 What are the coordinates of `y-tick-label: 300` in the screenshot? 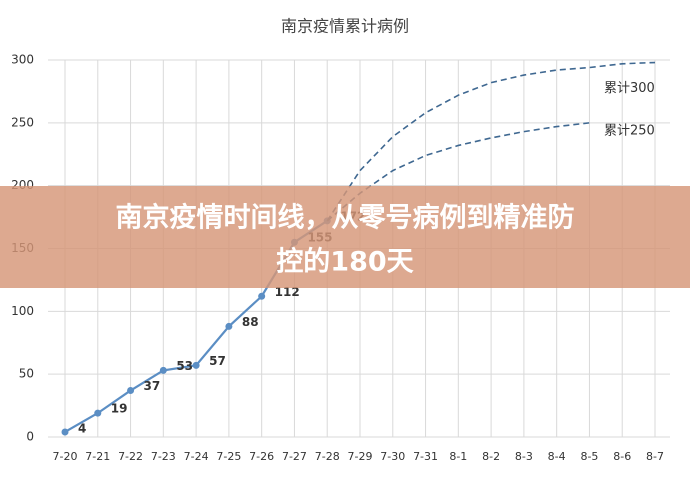 It's located at (22, 60).